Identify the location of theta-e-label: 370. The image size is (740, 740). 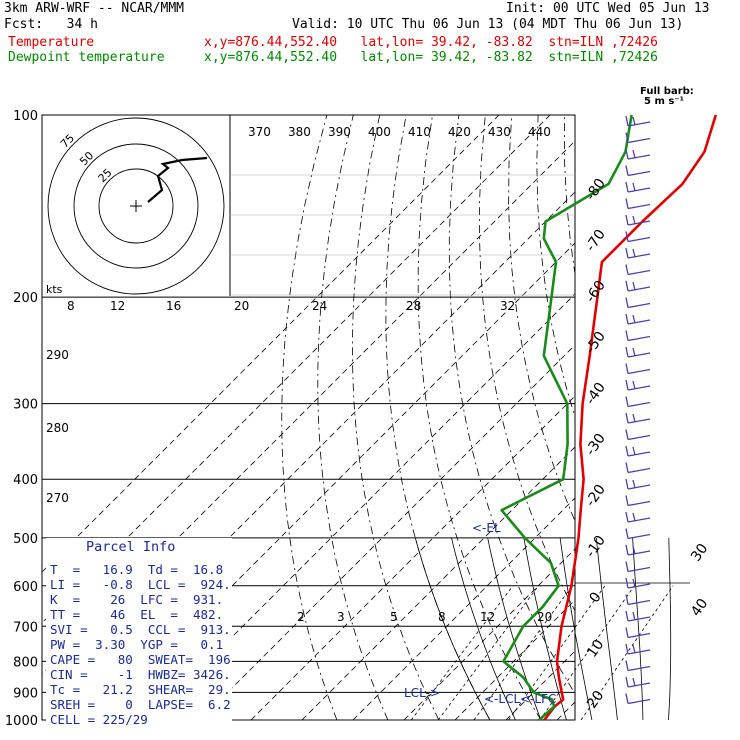
(259, 132).